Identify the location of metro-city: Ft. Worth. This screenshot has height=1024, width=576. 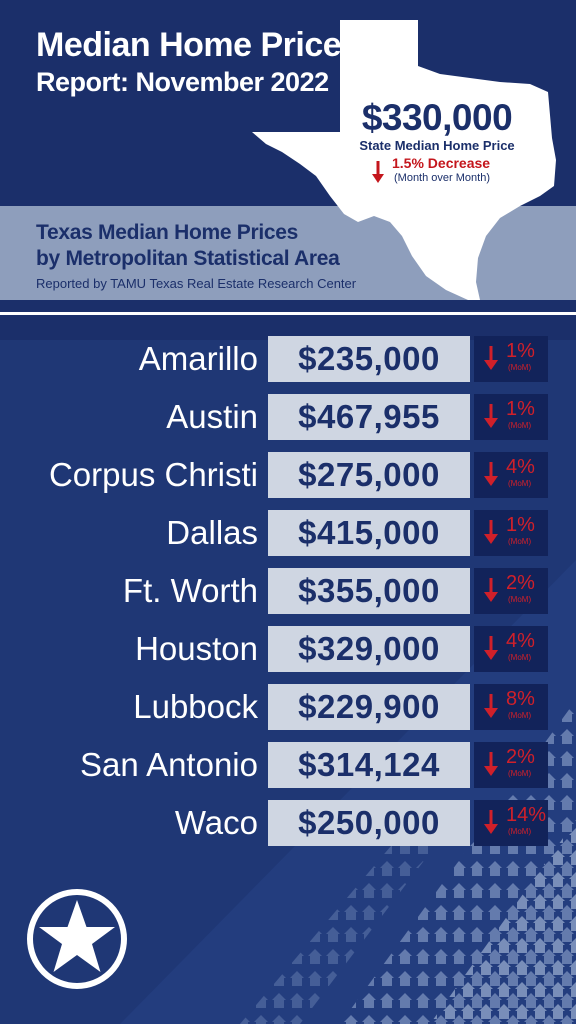
(190, 590).